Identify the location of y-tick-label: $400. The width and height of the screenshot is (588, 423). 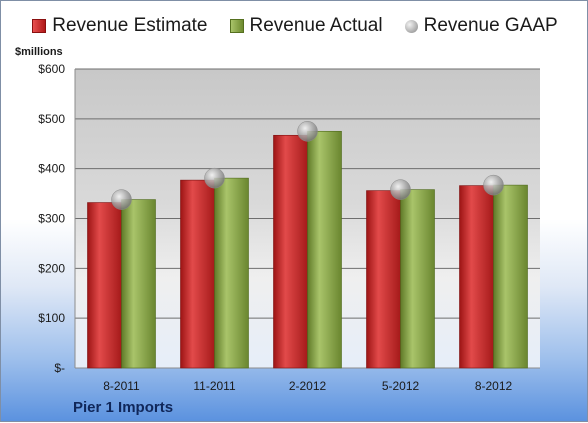
(51, 169).